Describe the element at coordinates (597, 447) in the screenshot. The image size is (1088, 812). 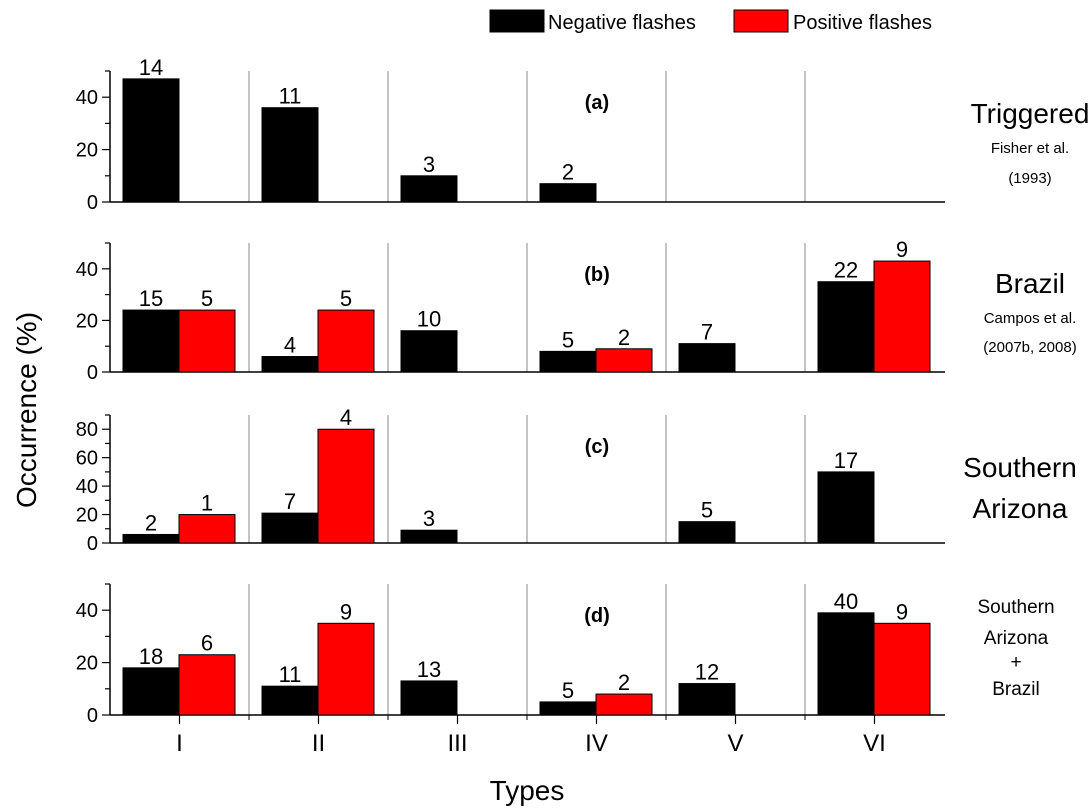
I see `panel-tag: (c)` at that location.